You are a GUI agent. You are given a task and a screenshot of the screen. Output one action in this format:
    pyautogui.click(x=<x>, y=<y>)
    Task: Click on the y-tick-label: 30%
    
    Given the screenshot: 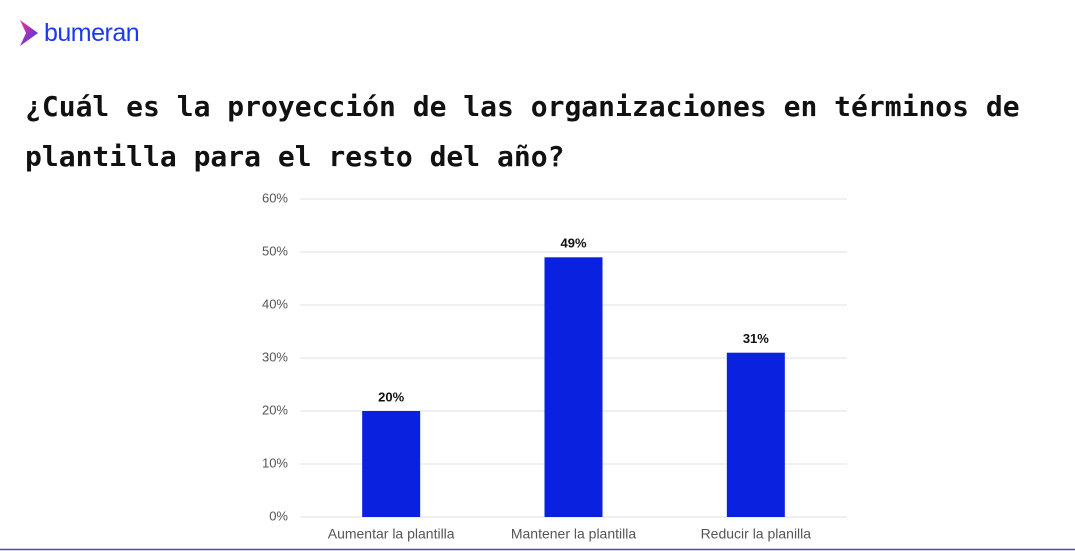 What is the action you would take?
    pyautogui.click(x=275, y=356)
    